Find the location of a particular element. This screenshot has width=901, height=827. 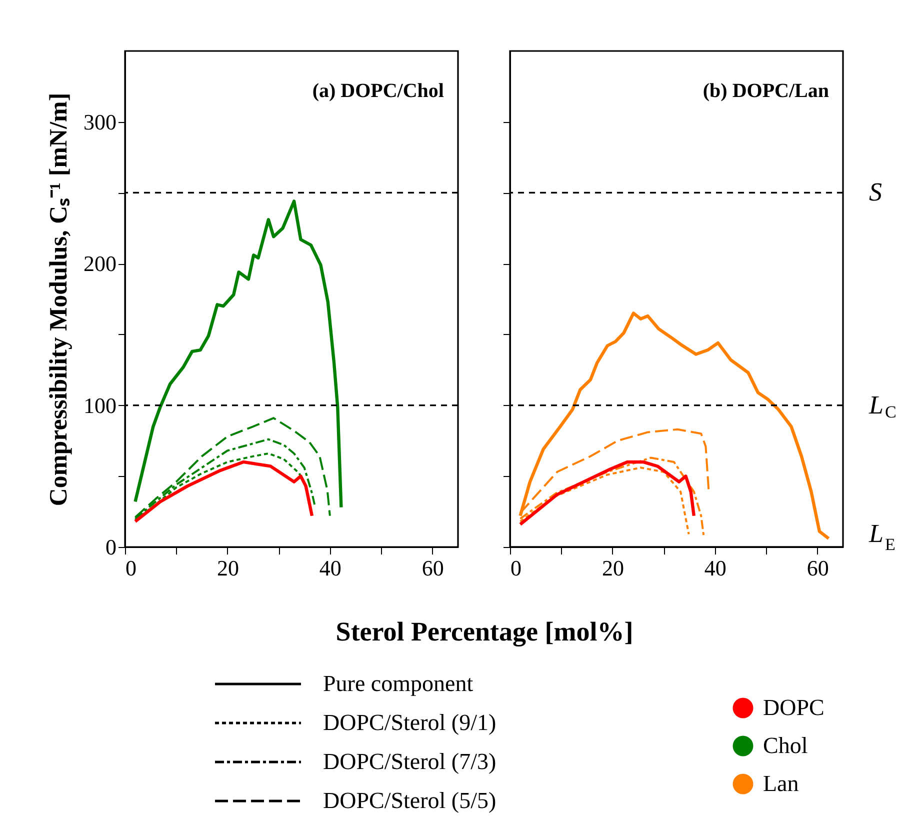

text: (a) DOPC/Chol is located at coordinates (378, 91).